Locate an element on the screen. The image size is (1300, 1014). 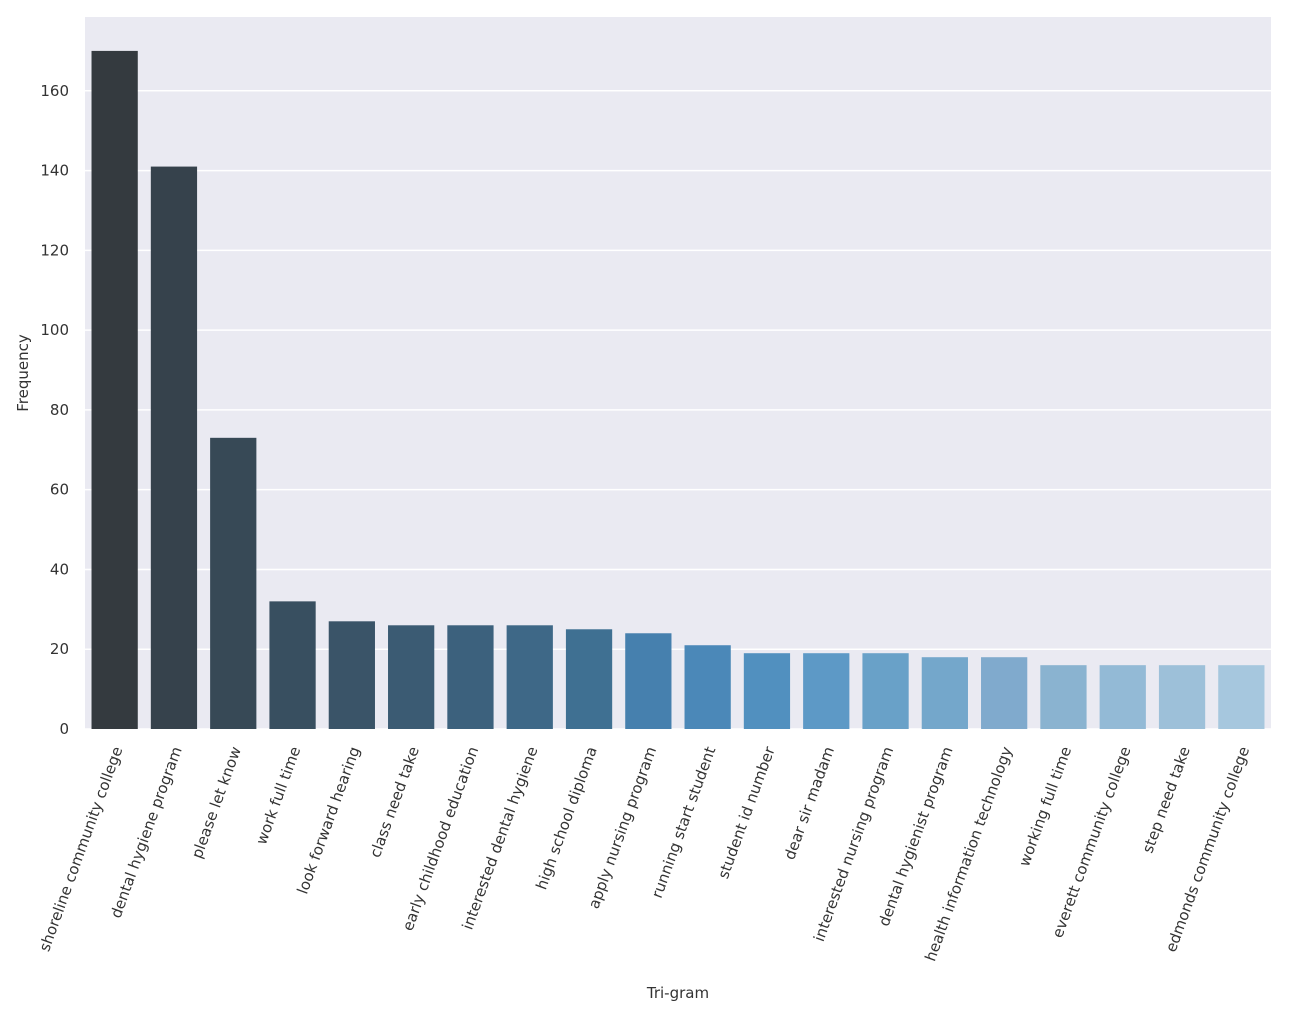
y-tick-label: 100 is located at coordinates (54, 330).